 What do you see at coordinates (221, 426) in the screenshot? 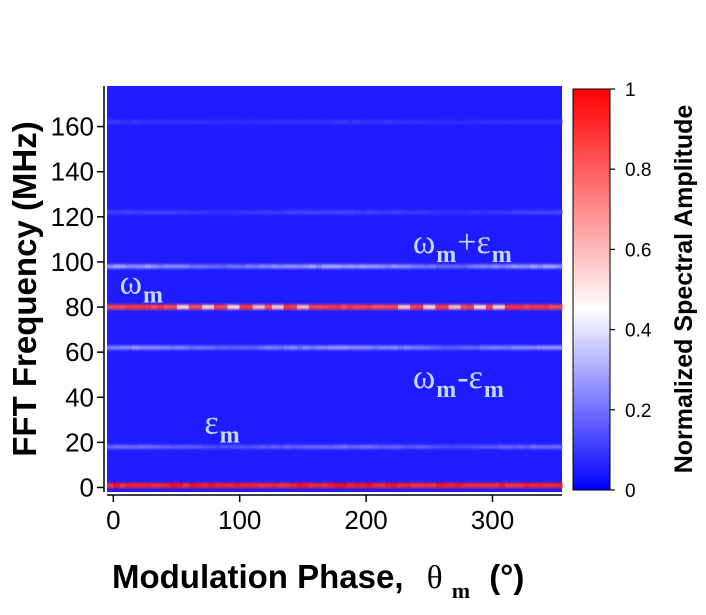
I see `annotation-eps-m: εm` at bounding box center [221, 426].